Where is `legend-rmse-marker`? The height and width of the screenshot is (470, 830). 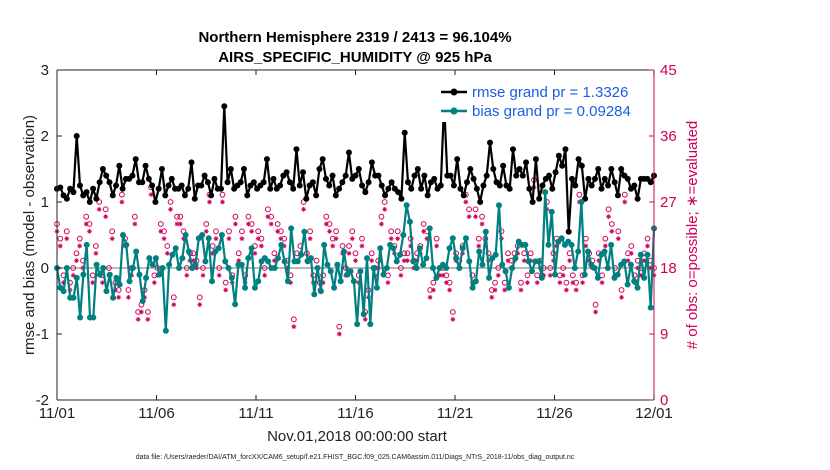
legend-rmse-marker is located at coordinates (454, 92).